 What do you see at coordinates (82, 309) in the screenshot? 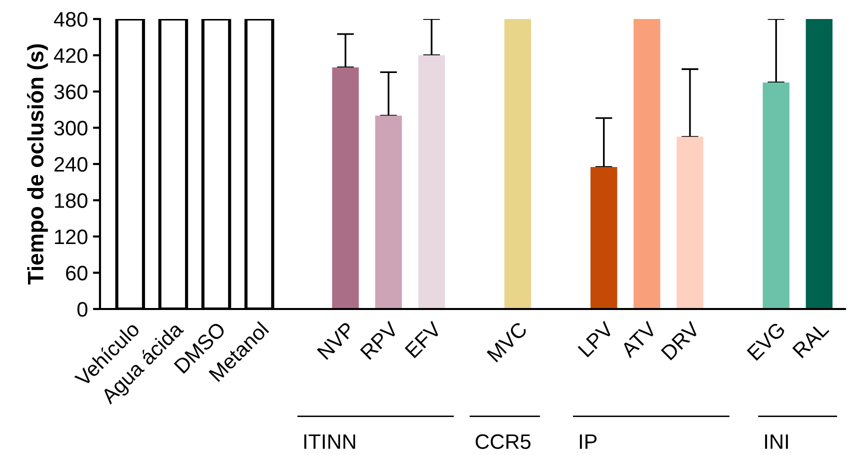
I see `y-tick-label: 0` at bounding box center [82, 309].